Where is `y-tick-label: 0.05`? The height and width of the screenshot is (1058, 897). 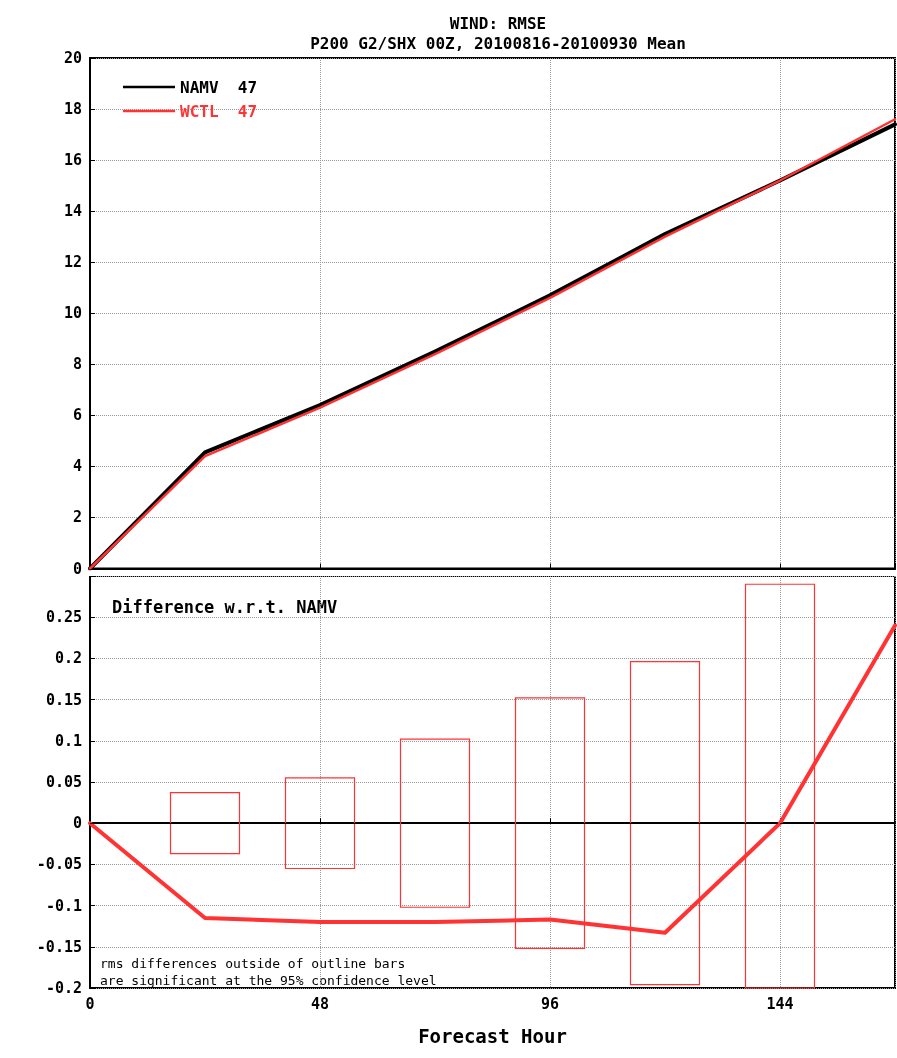
y-tick-label: 0.05 is located at coordinates (63, 782).